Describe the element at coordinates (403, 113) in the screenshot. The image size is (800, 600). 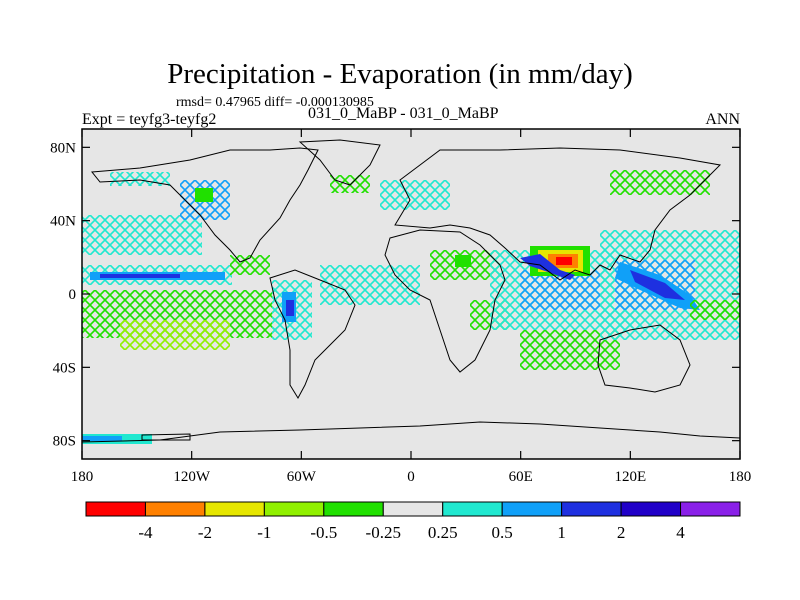
I see `case-subtitle: 031_0_MaBP - 031_0_MaBP` at that location.